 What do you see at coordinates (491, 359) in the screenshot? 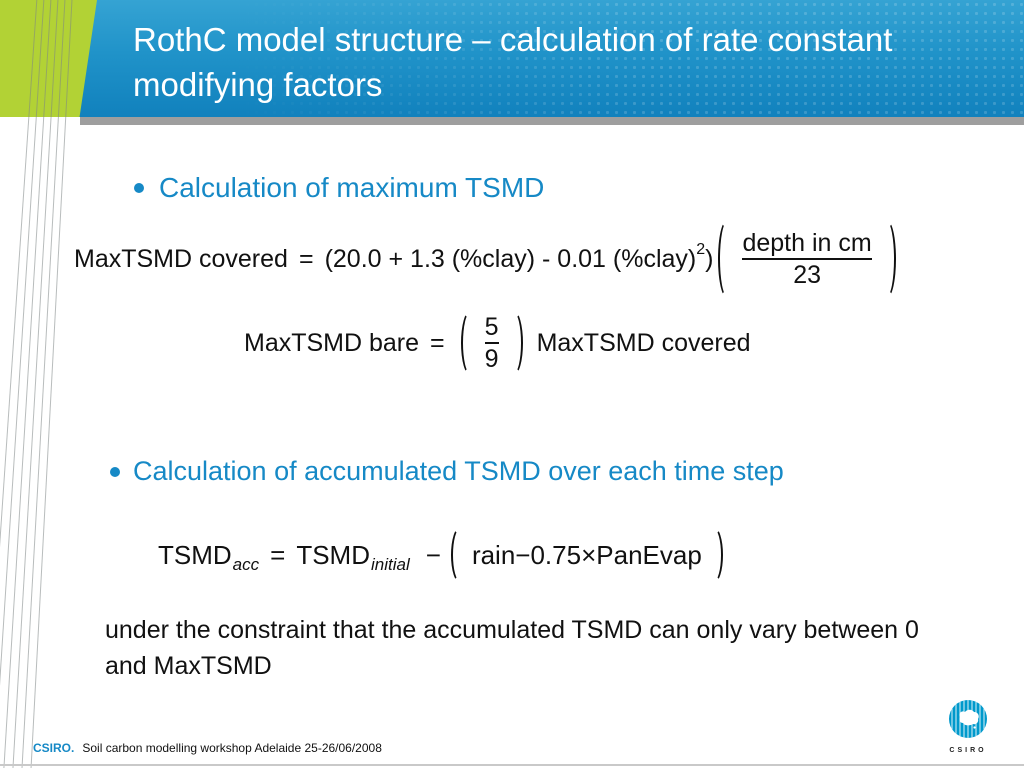
I see `fraction-denominator: 9` at bounding box center [491, 359].